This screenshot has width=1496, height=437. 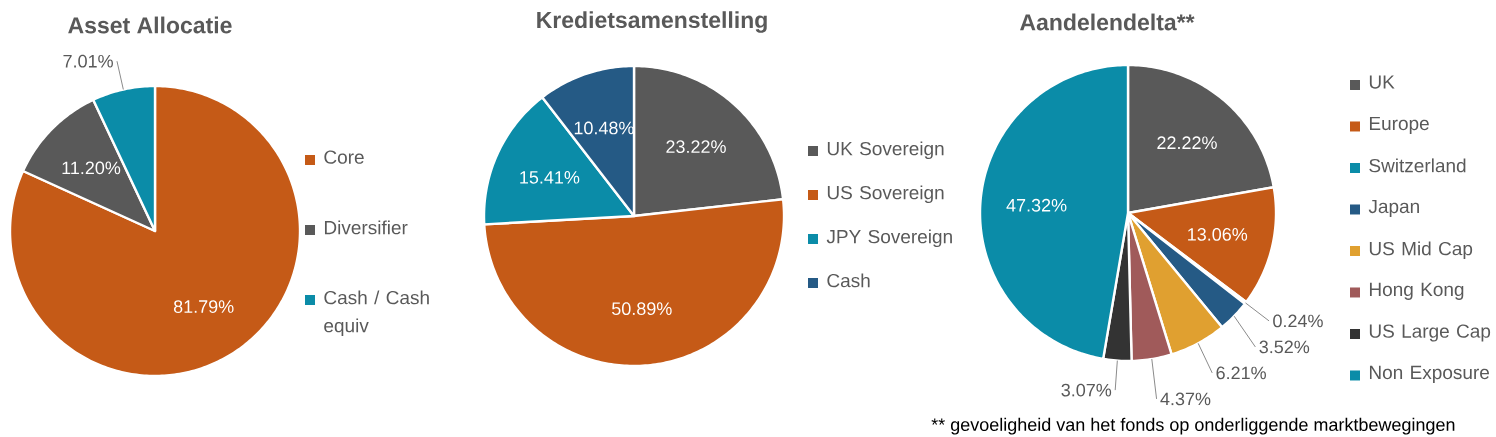 What do you see at coordinates (1393, 208) in the screenshot?
I see `legend-label: Japan` at bounding box center [1393, 208].